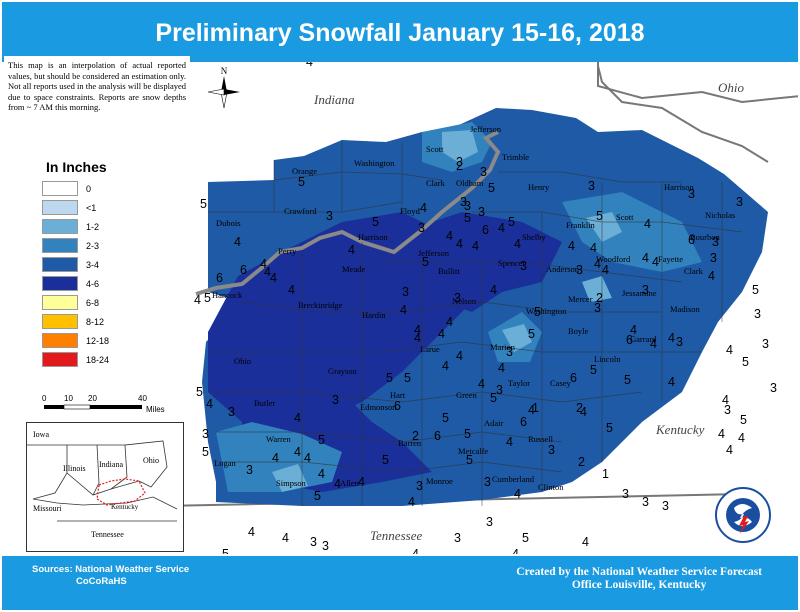 The width and height of the screenshot is (800, 612). Describe the element at coordinates (44, 398) in the screenshot. I see `scale-tick-0: 0` at that location.